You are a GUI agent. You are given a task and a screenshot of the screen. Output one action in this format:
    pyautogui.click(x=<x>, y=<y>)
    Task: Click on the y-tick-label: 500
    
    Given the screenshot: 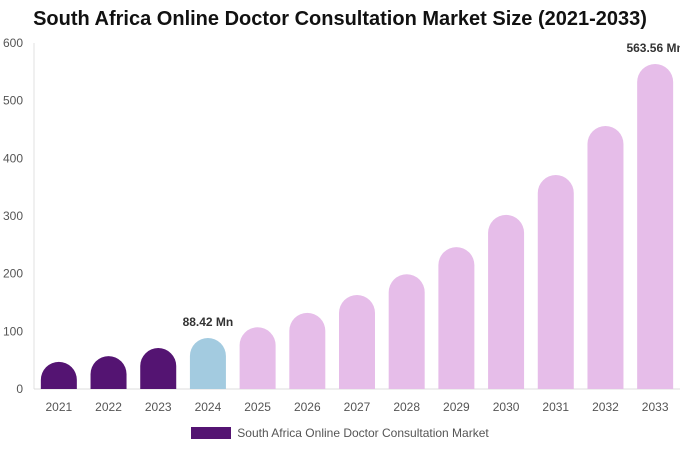 What is the action you would take?
    pyautogui.click(x=13, y=101)
    